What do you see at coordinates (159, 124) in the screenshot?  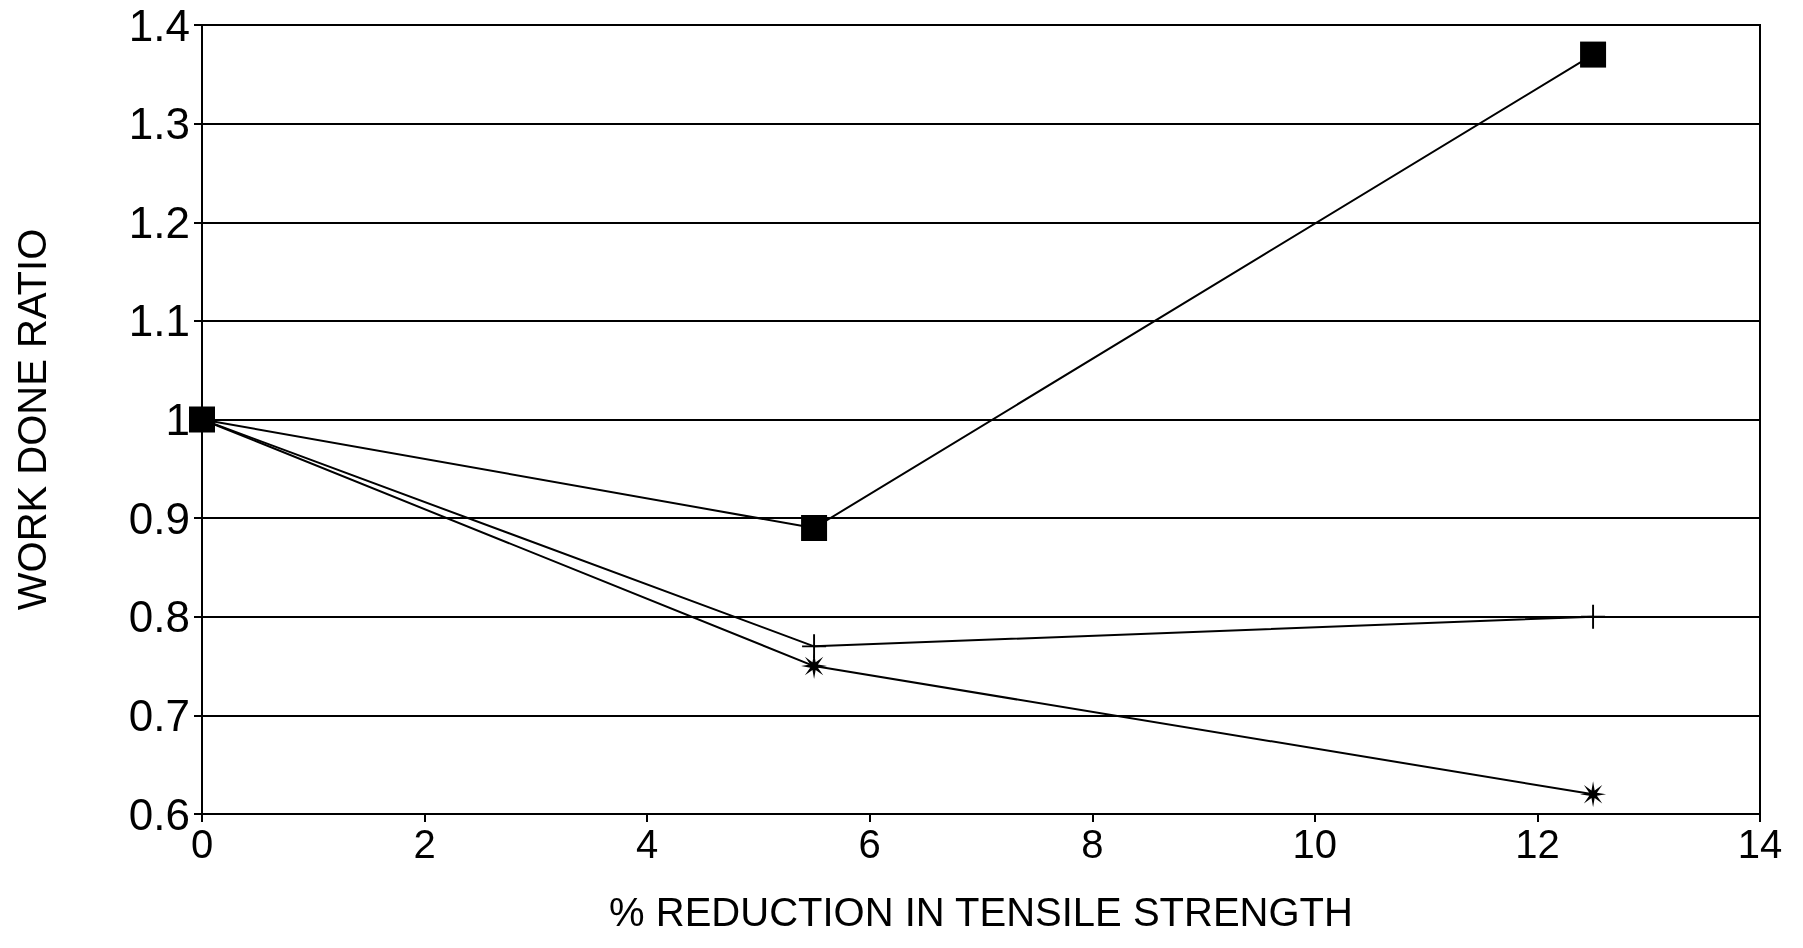 I see `y-tick-label: 1.3` at bounding box center [159, 124].